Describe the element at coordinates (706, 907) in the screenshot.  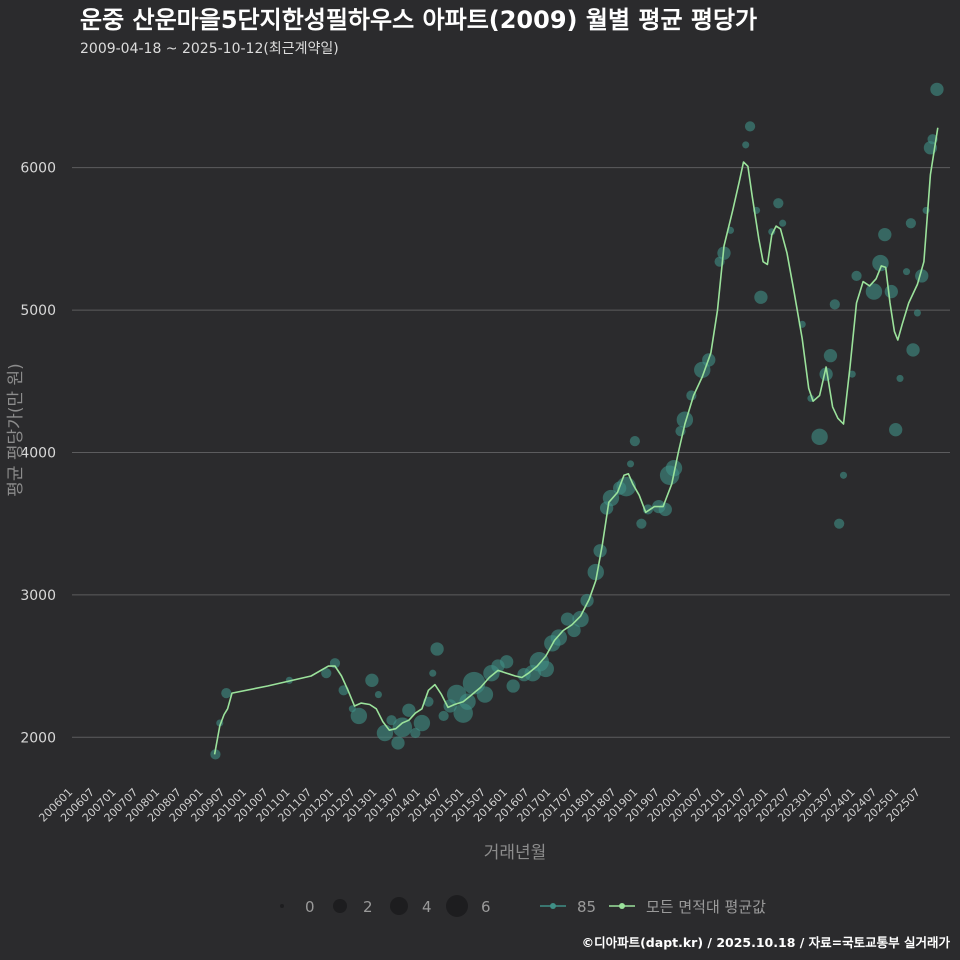
I see `average-legend-label: 모든 면적대 평균값` at that location.